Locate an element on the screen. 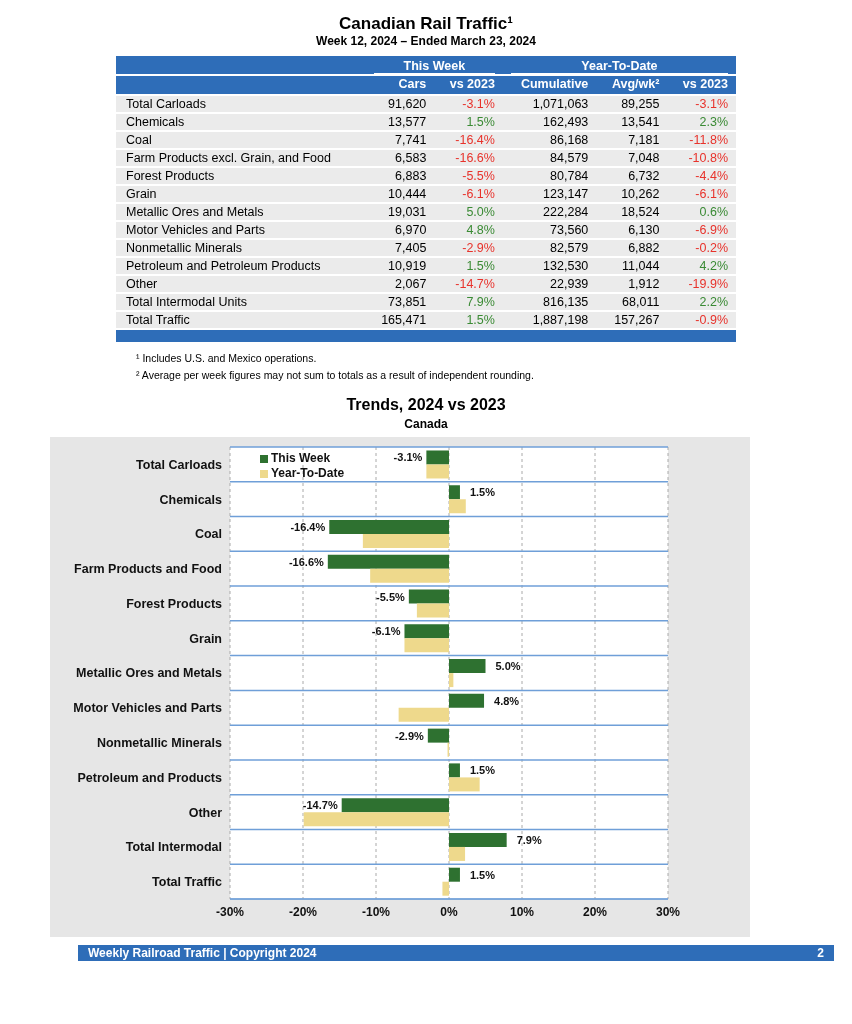  x-tick-label: 10% is located at coordinates (522, 911).